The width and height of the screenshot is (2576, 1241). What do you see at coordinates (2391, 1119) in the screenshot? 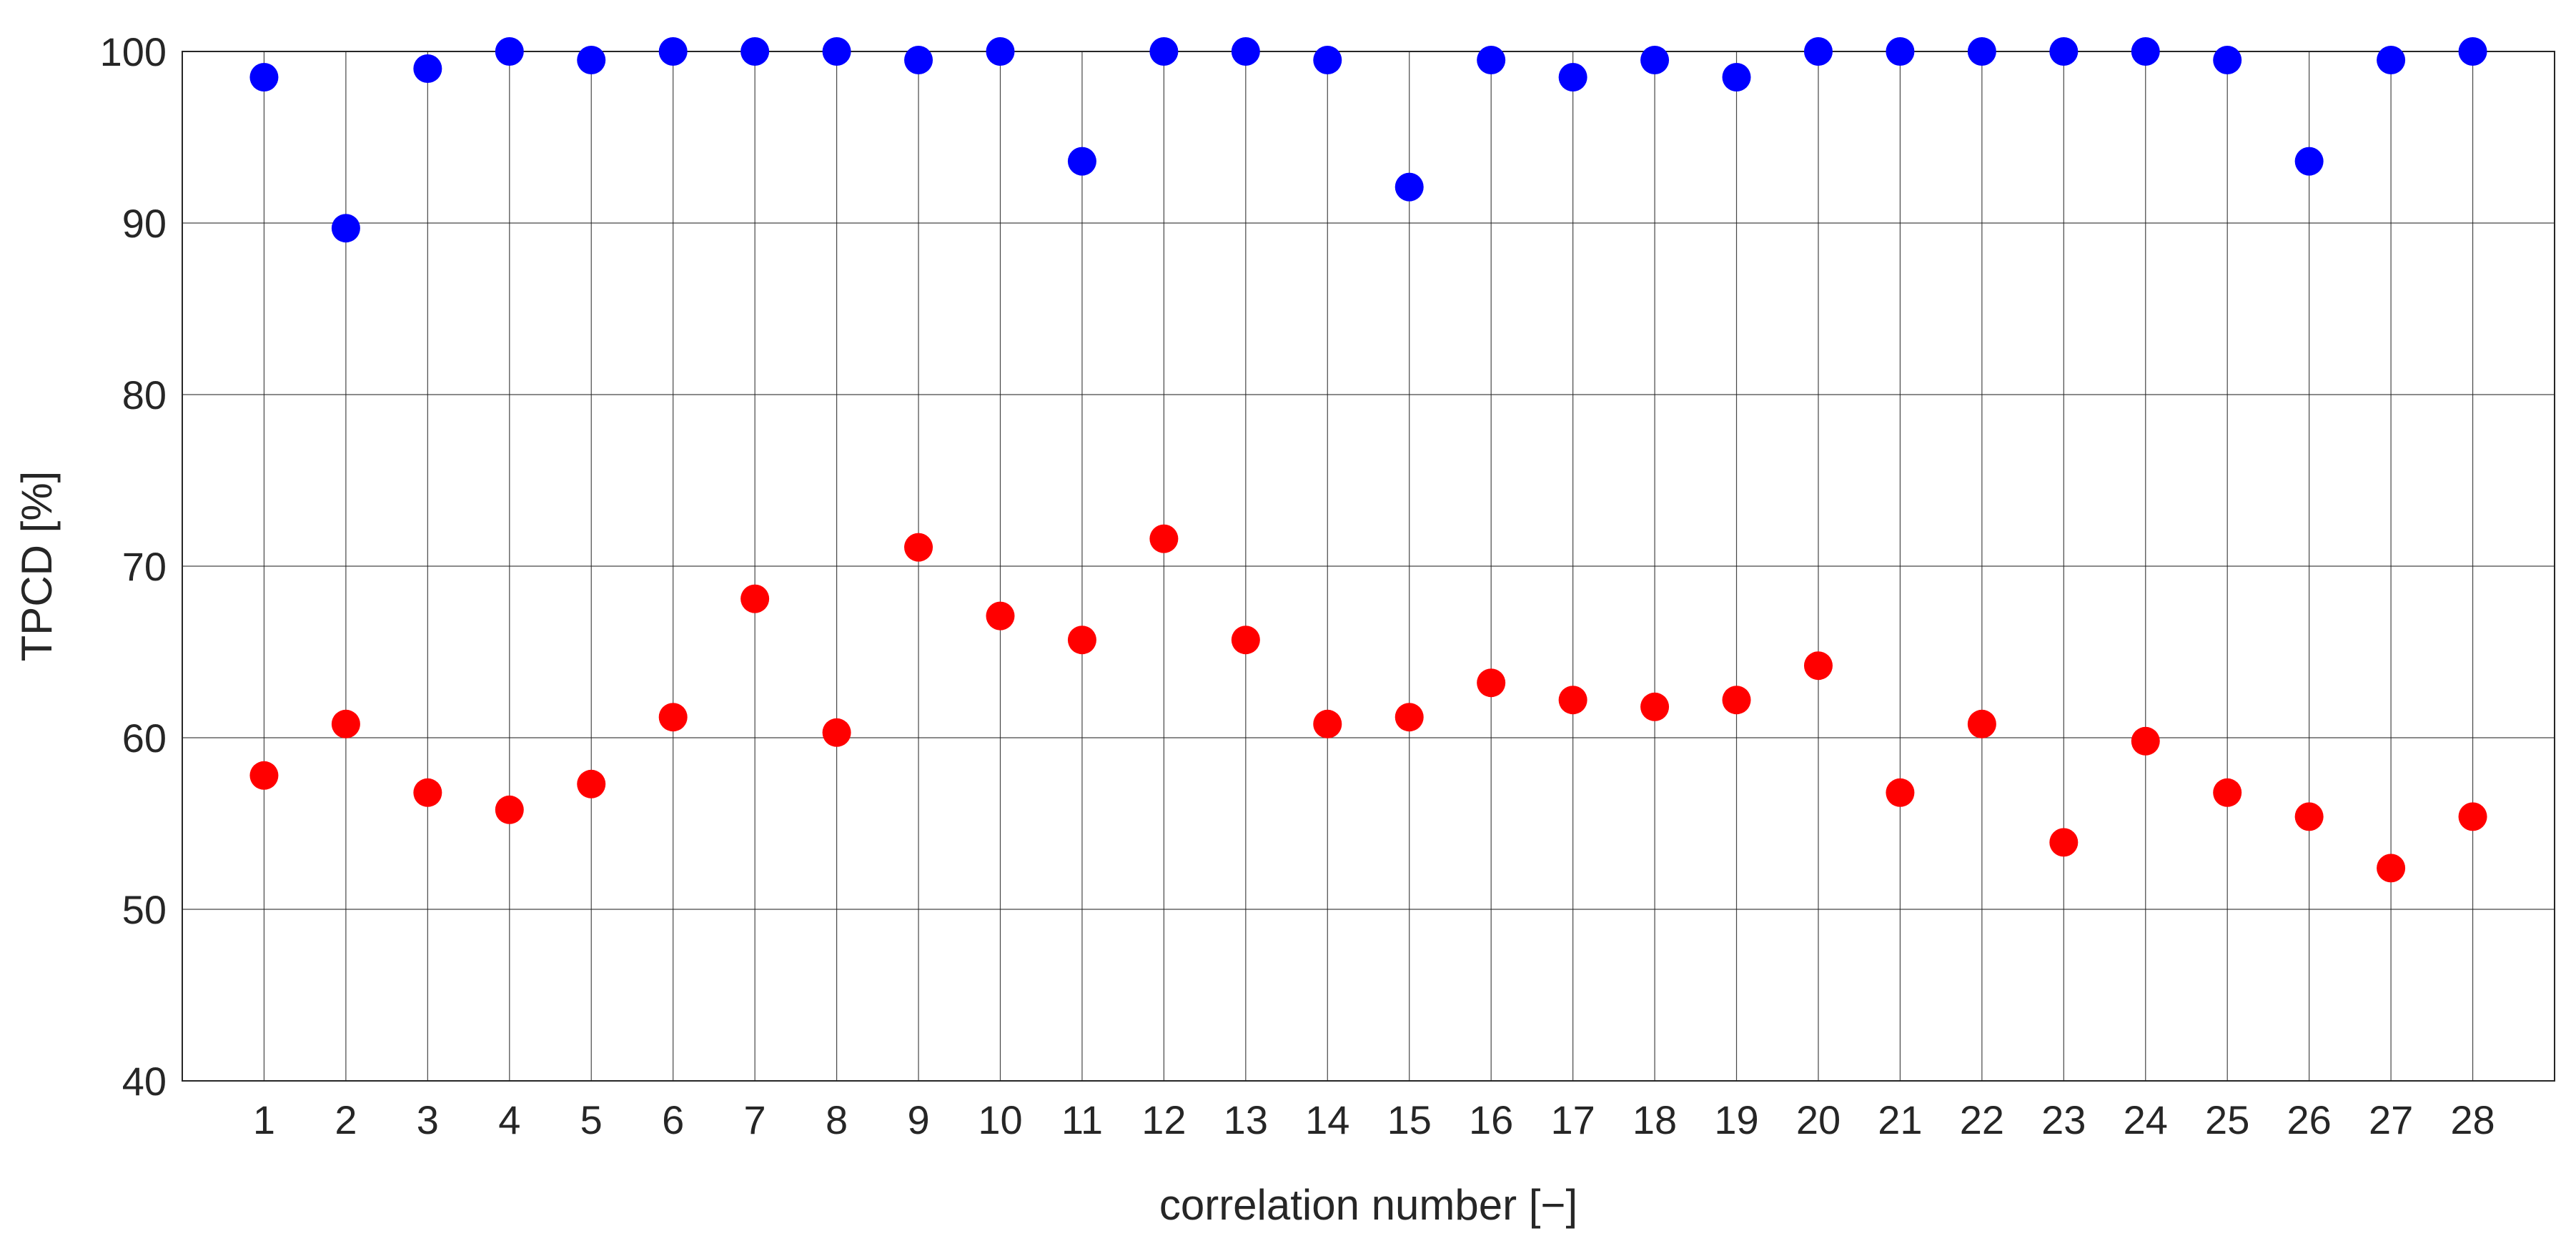
I see `x-tick-label: 27` at bounding box center [2391, 1119].